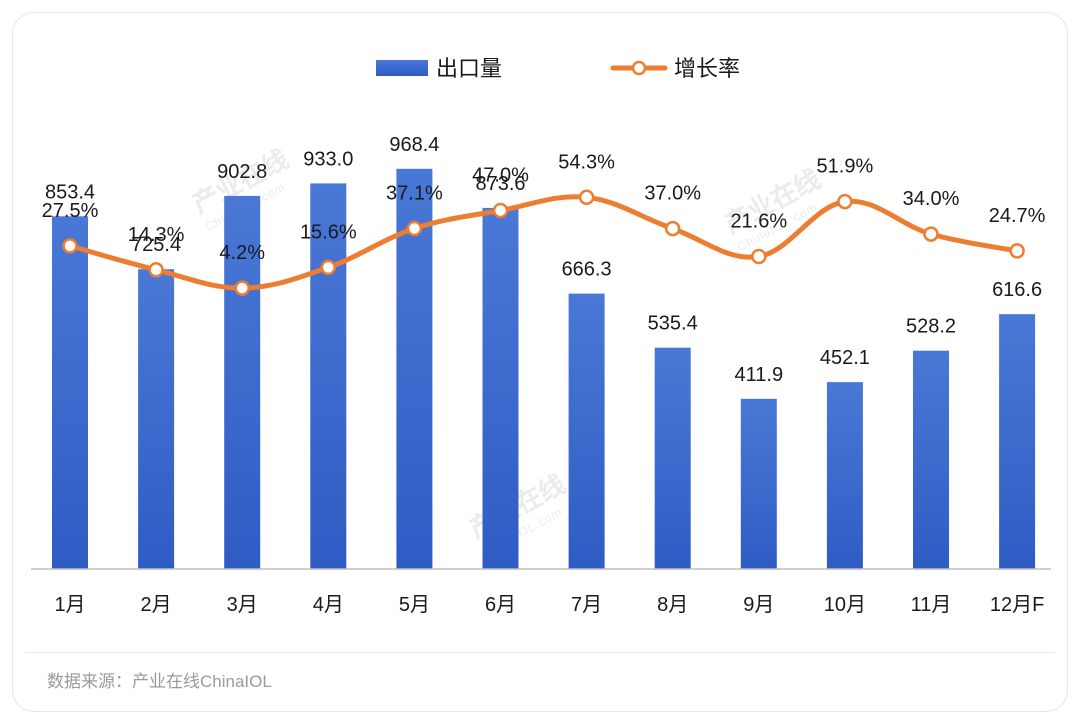 The image size is (1080, 724). I want to click on bar-value-label: 535.4, so click(673, 324).